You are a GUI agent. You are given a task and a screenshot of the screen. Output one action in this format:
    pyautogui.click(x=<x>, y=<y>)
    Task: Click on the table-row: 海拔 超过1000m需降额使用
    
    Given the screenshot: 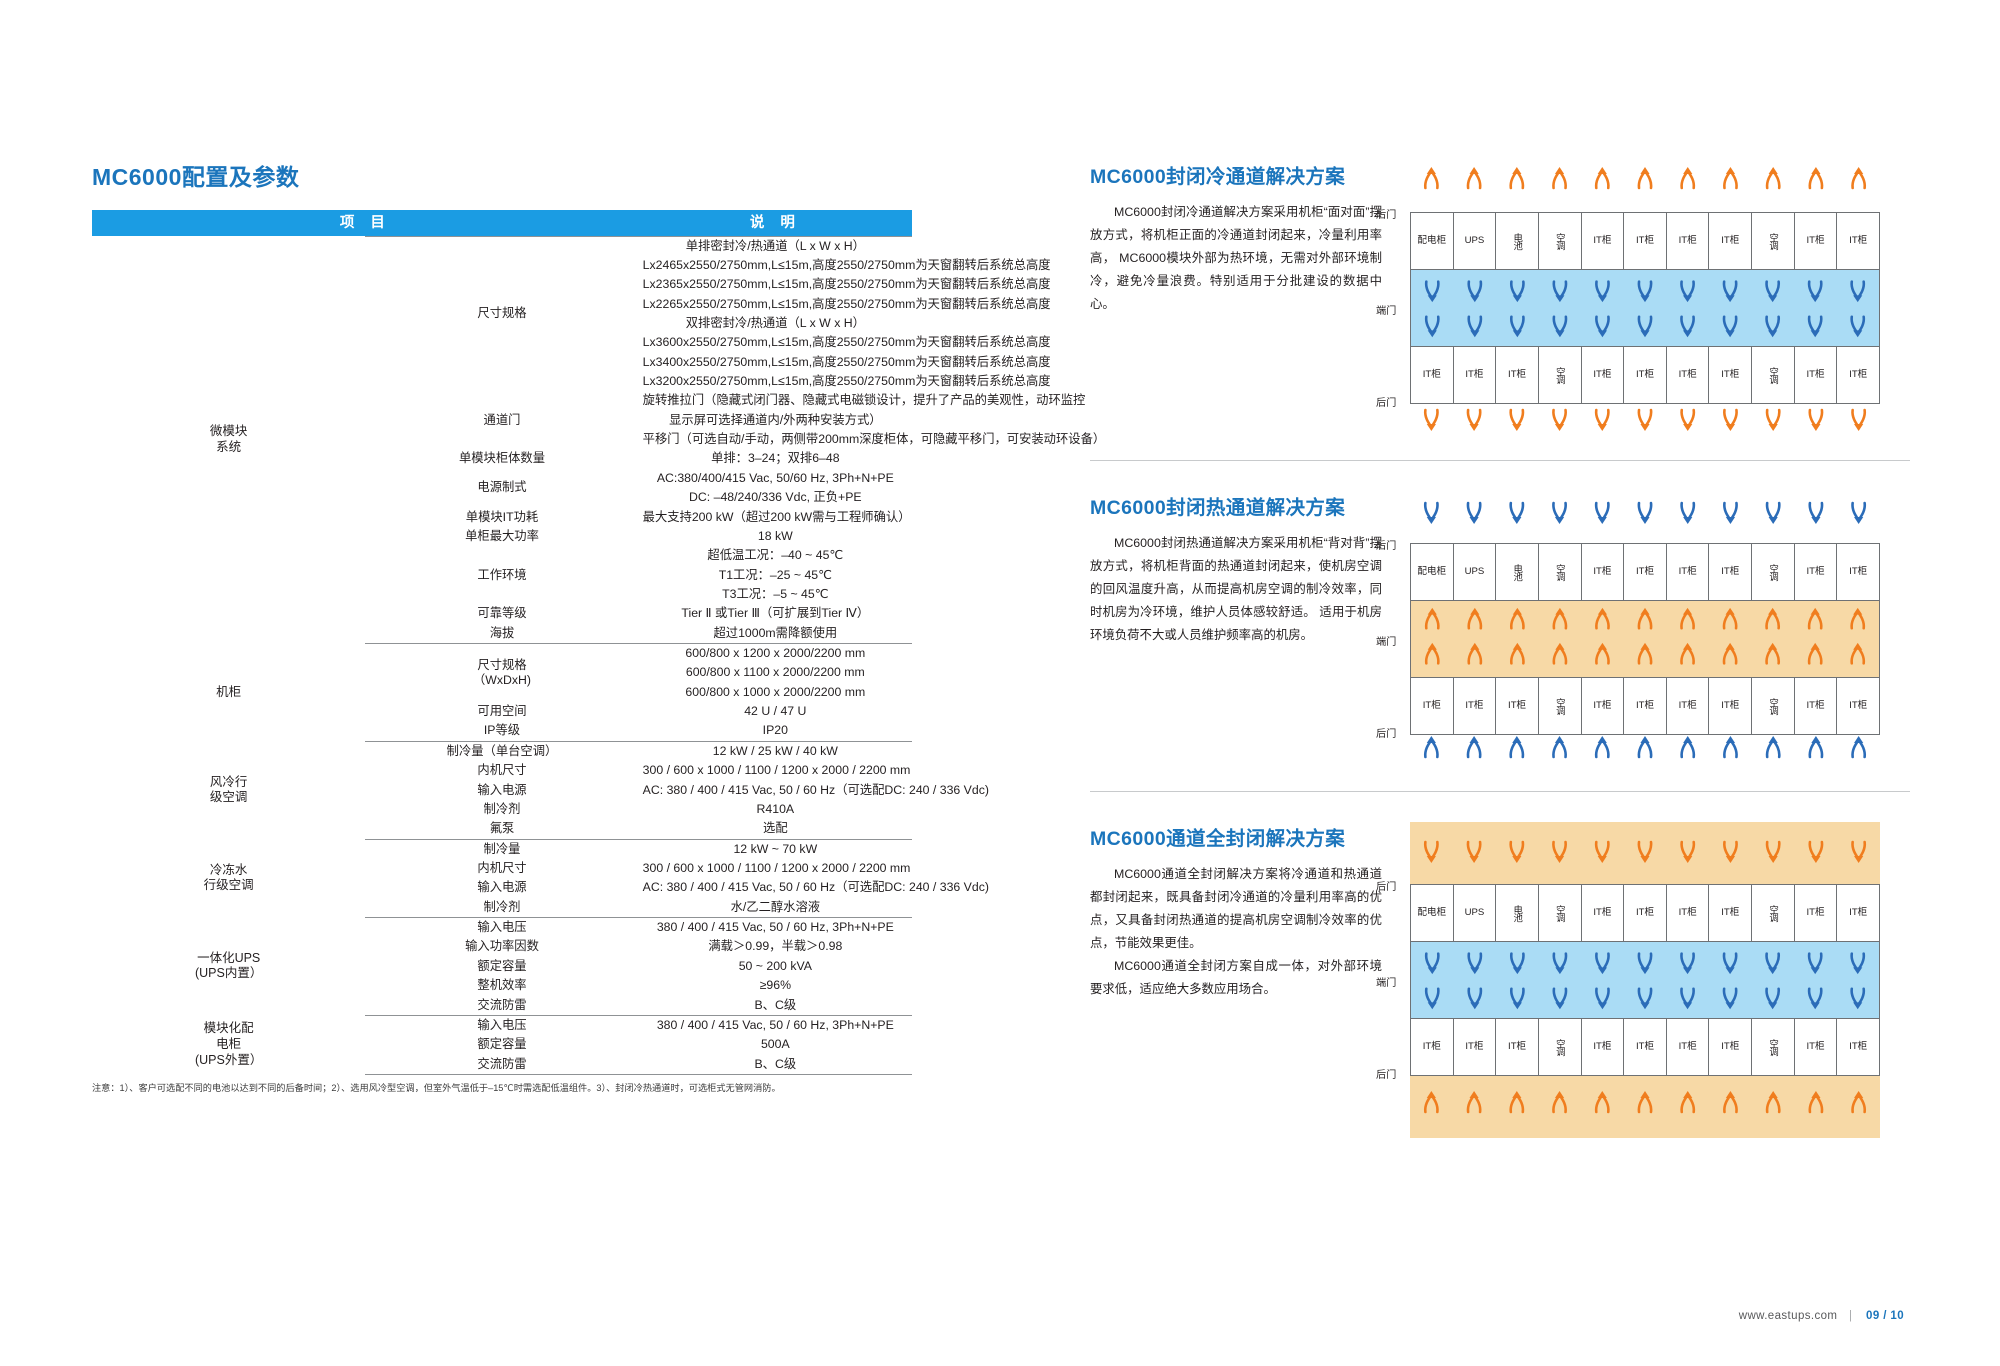 What is the action you would take?
    pyautogui.click(x=502, y=634)
    